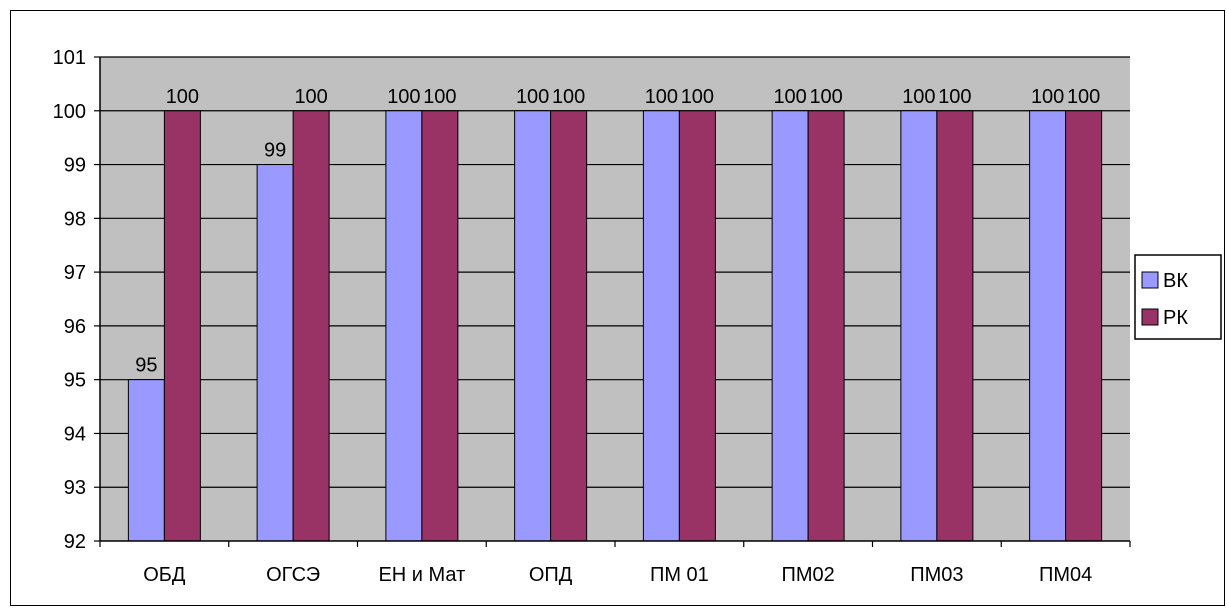 The image size is (1227, 608). What do you see at coordinates (75, 273) in the screenshot?
I see `y-tick-label: 97` at bounding box center [75, 273].